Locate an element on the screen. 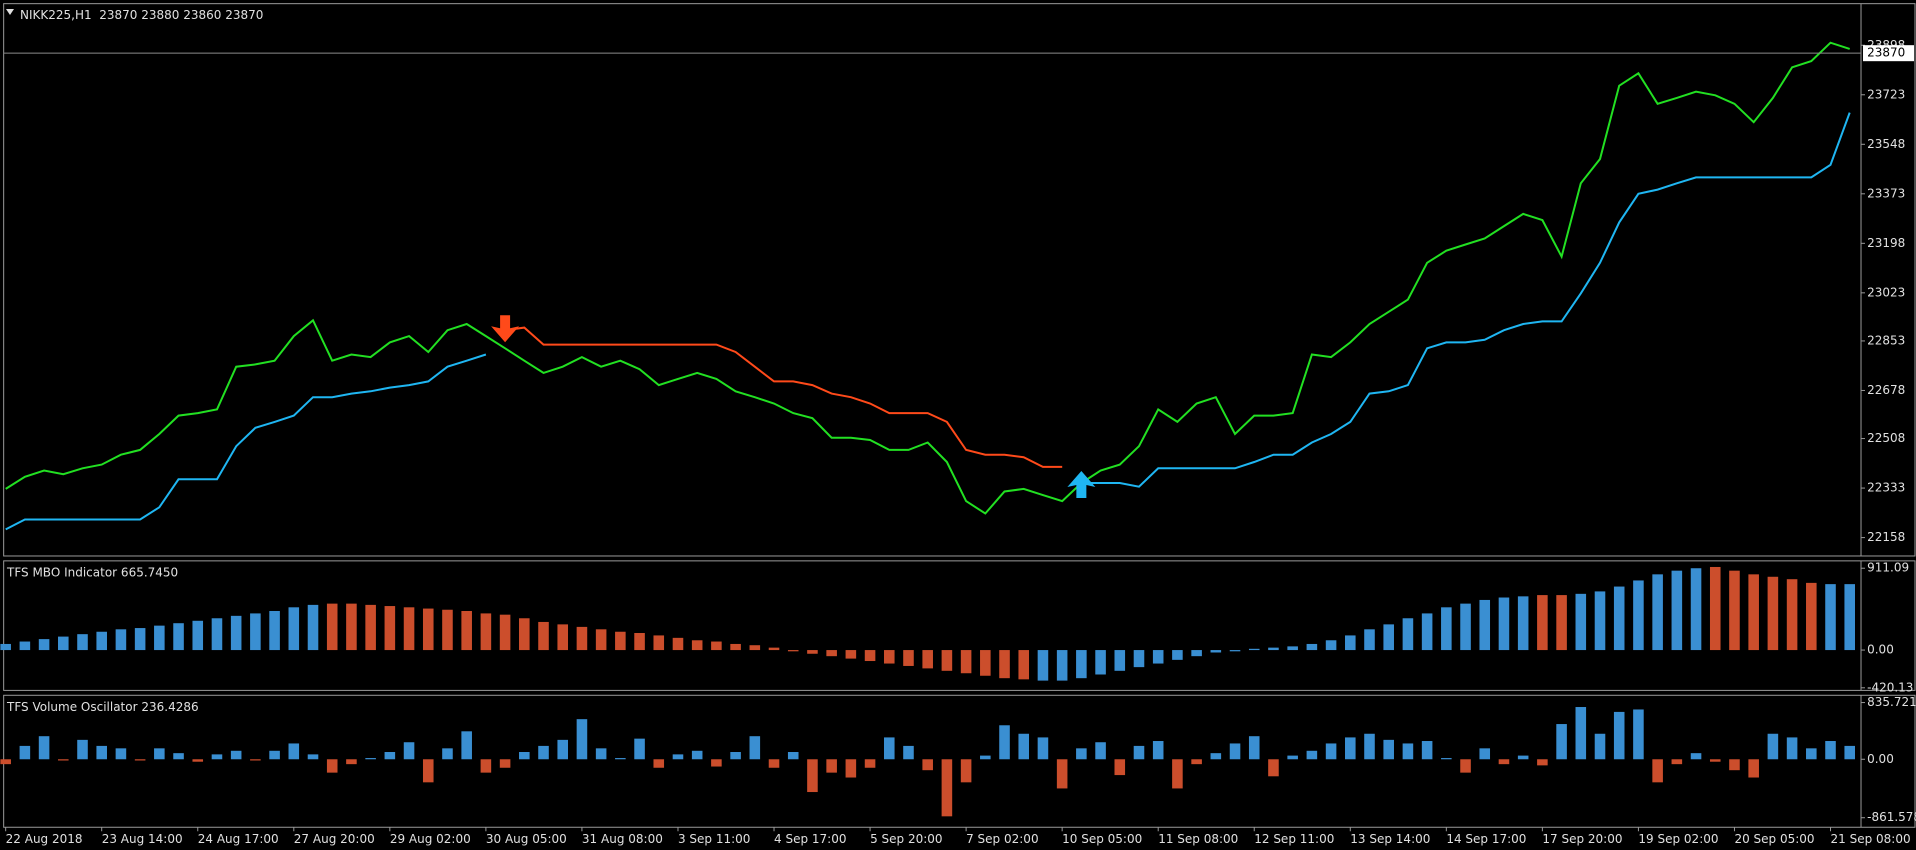  y-tick-label: 22678 is located at coordinates (1886, 390).